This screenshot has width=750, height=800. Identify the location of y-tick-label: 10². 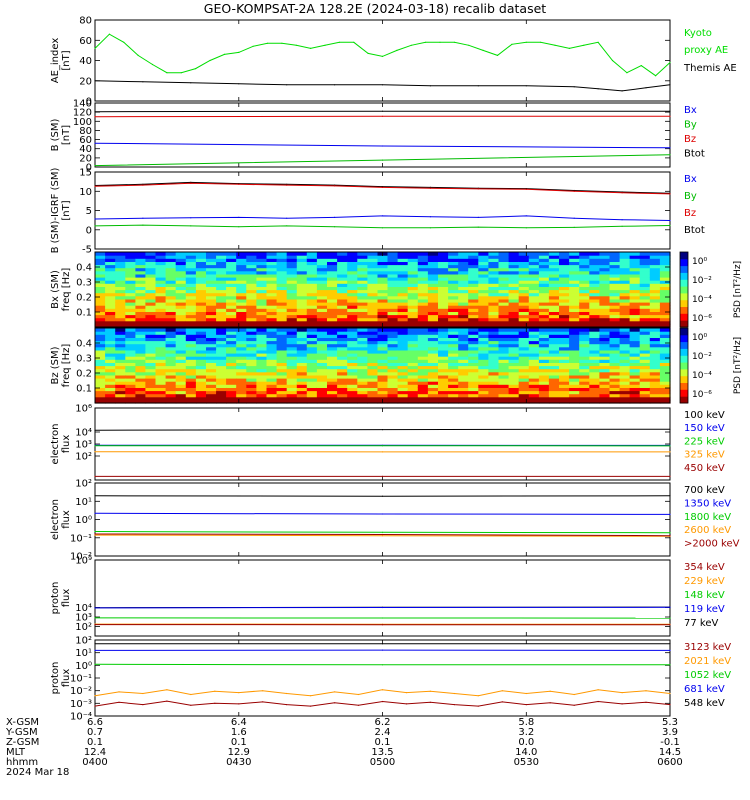
(83, 457).